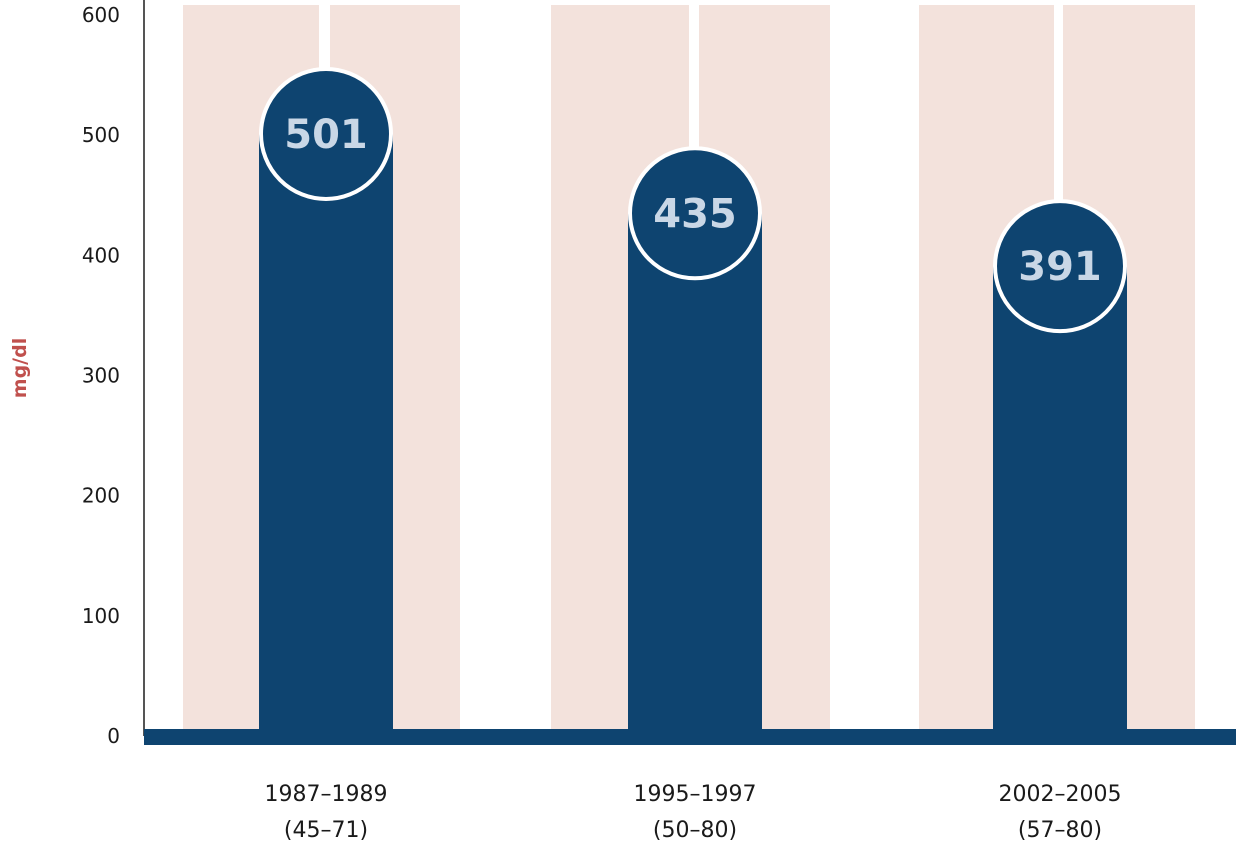 Image resolution: width=1236 pixels, height=847 pixels. I want to click on x-category-period-3: 2002–2005, so click(1060, 794).